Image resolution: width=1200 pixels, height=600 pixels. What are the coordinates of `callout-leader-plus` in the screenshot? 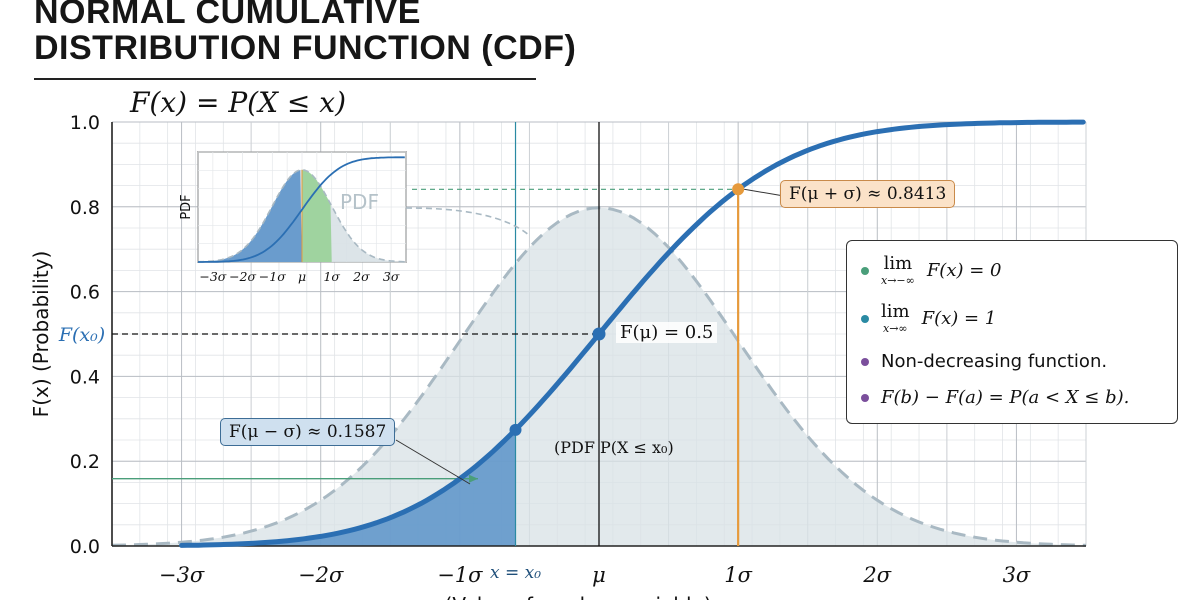 It's located at (764, 192).